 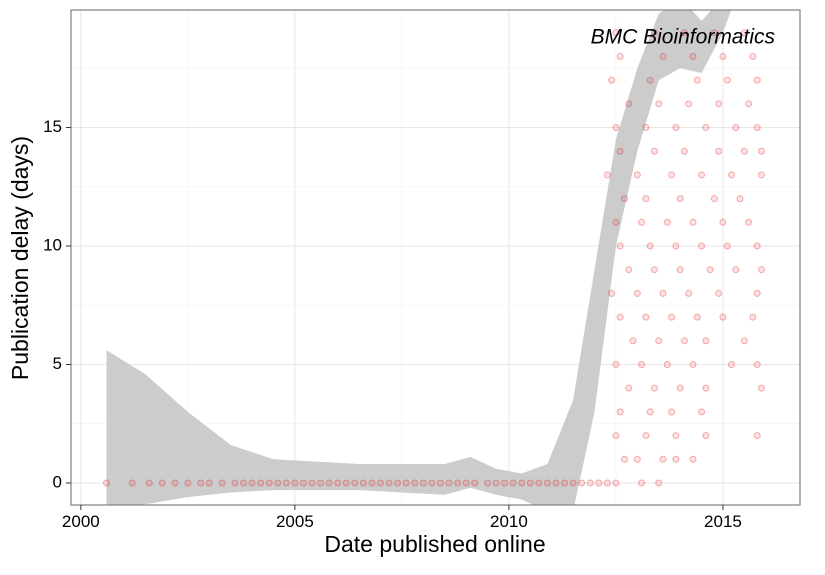 What do you see at coordinates (20, 258) in the screenshot?
I see `y-axis-title: Publication delay (days)` at bounding box center [20, 258].